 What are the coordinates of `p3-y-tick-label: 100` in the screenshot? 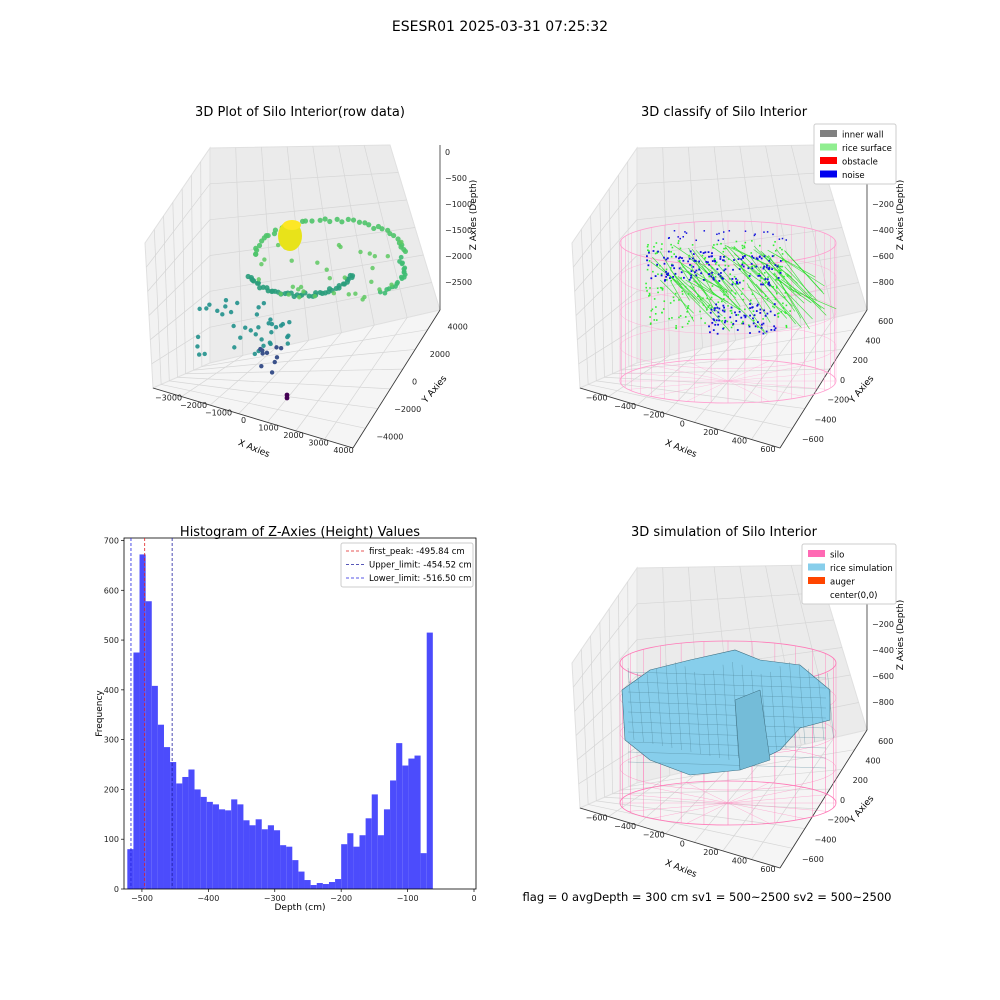 It's located at (111, 839).